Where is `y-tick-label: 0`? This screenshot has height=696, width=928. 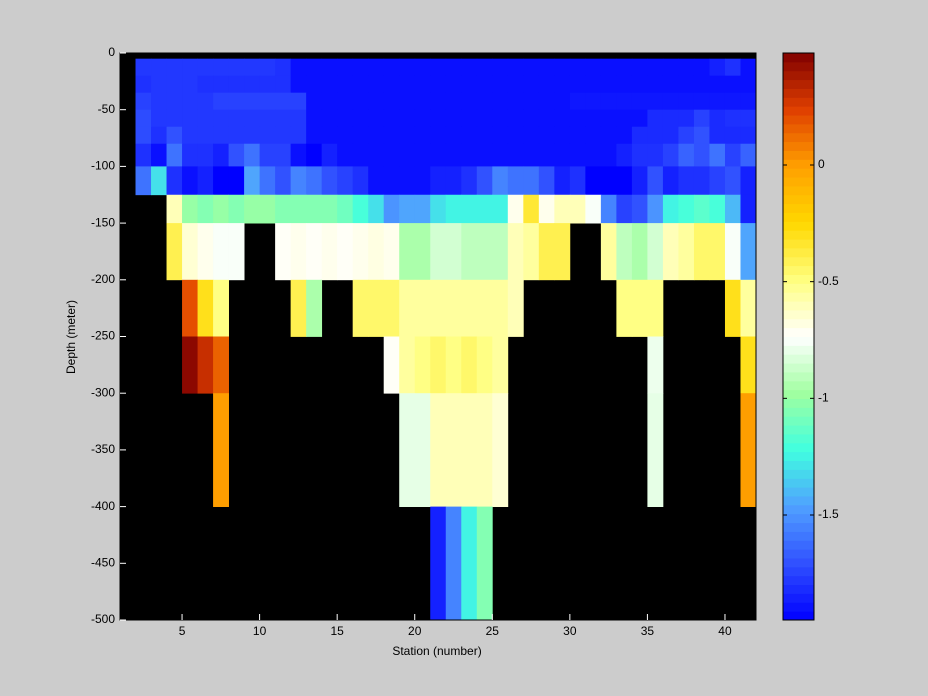 y-tick-label: 0 is located at coordinates (111, 52).